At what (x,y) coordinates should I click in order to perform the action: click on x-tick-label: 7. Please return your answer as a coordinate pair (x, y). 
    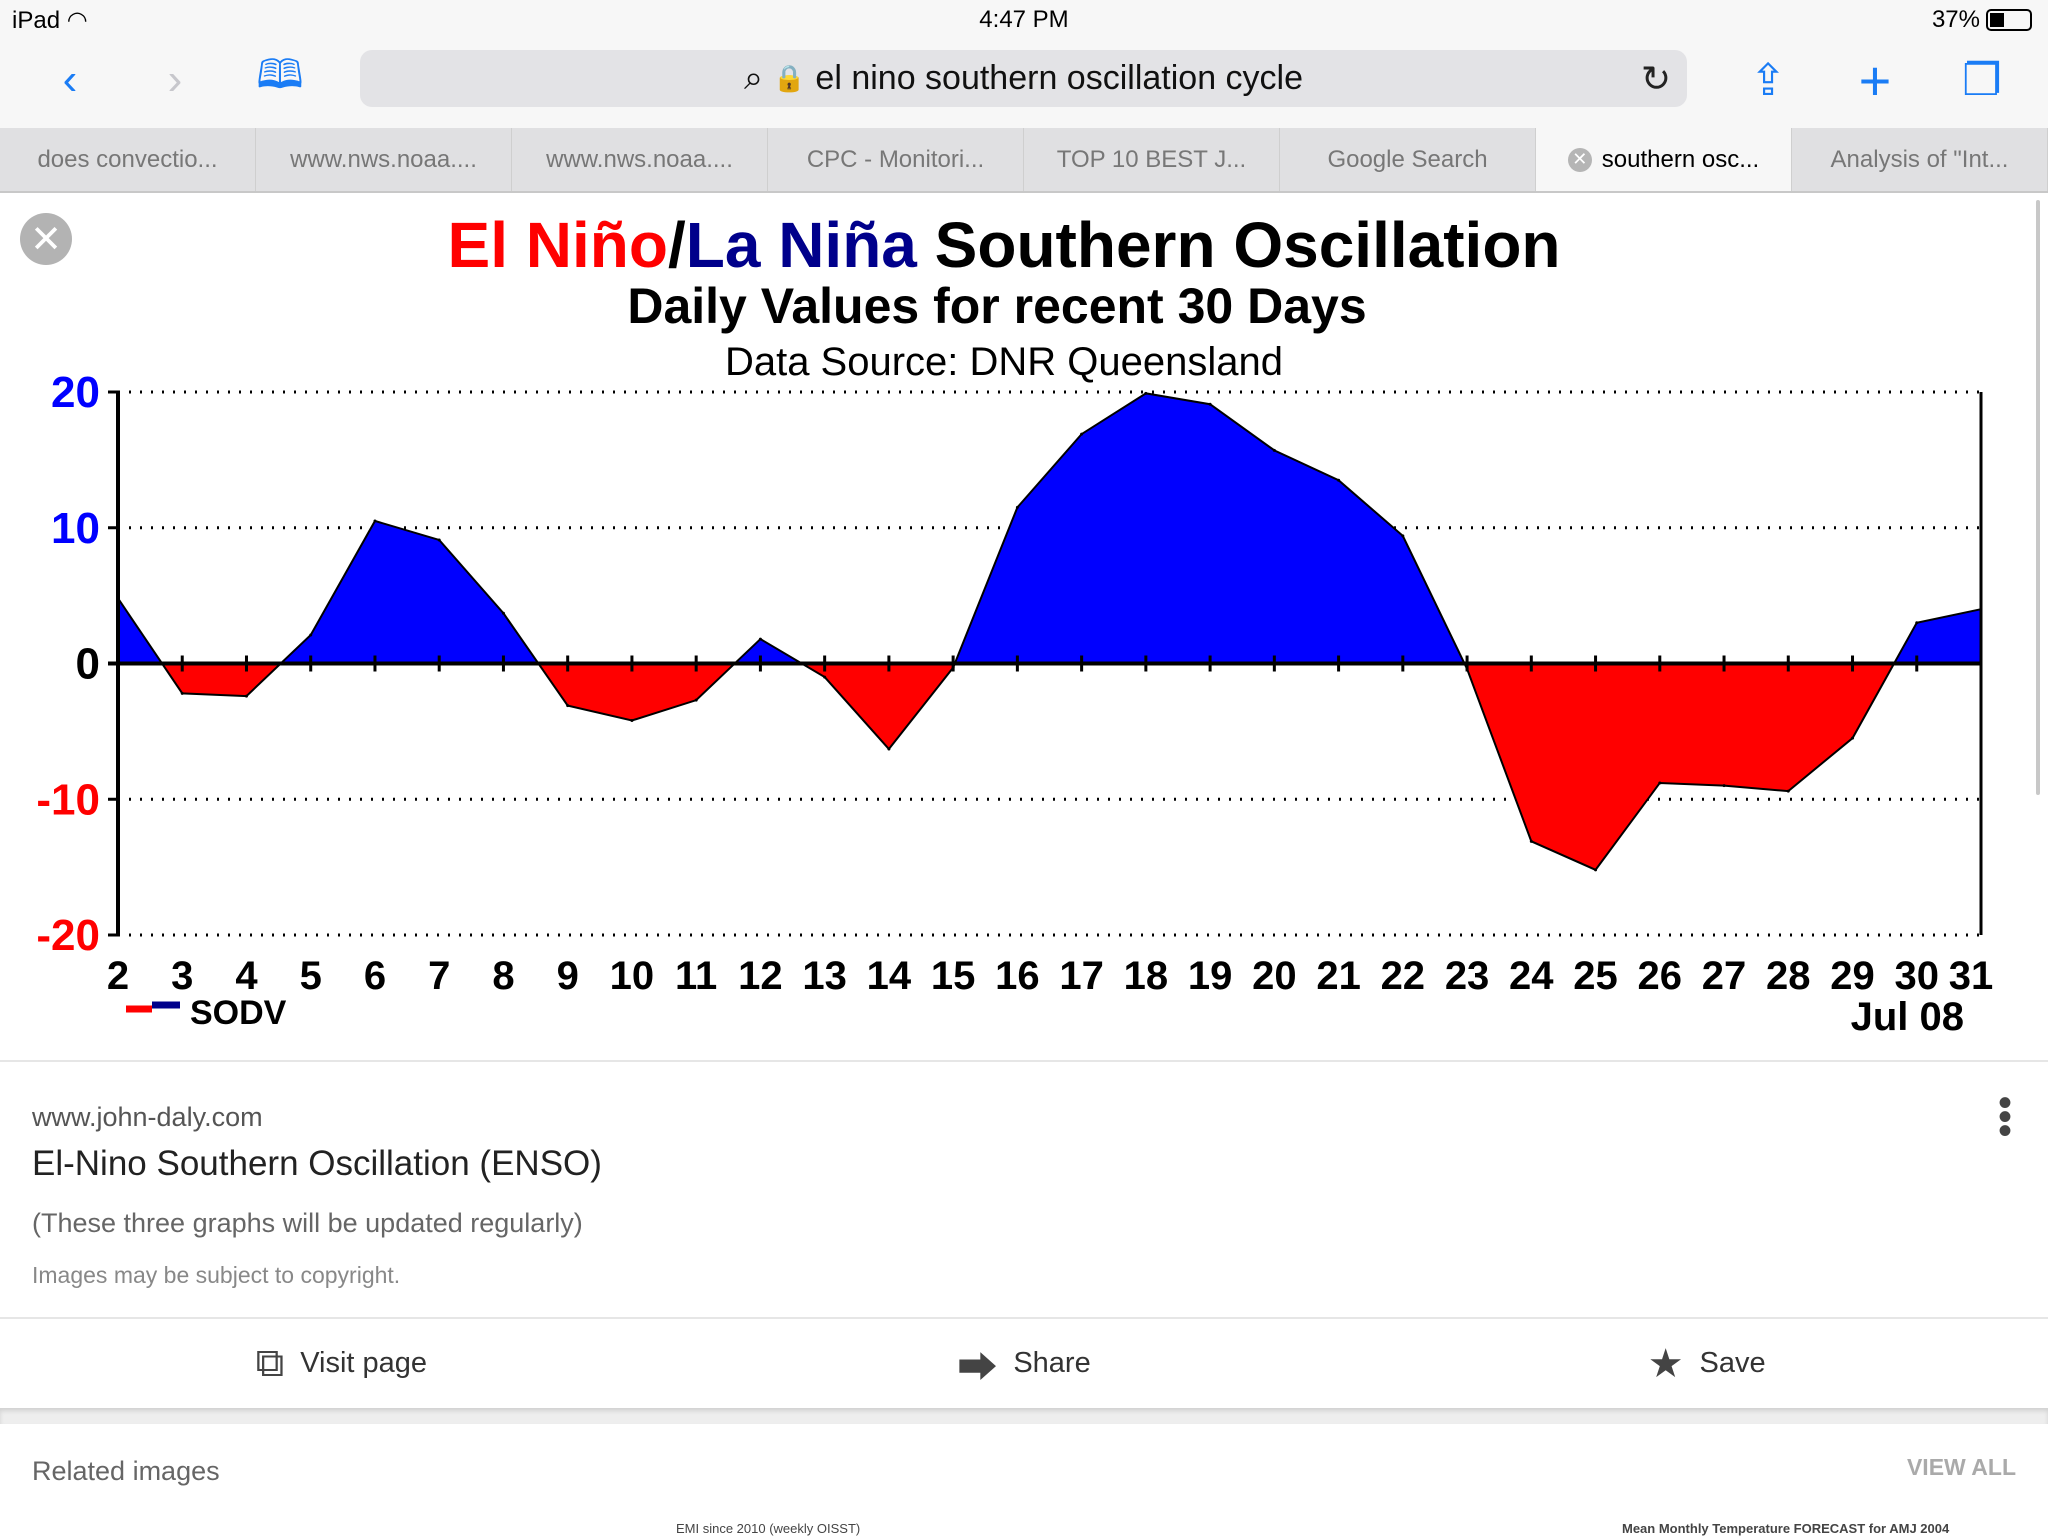
    Looking at the image, I should click on (439, 976).